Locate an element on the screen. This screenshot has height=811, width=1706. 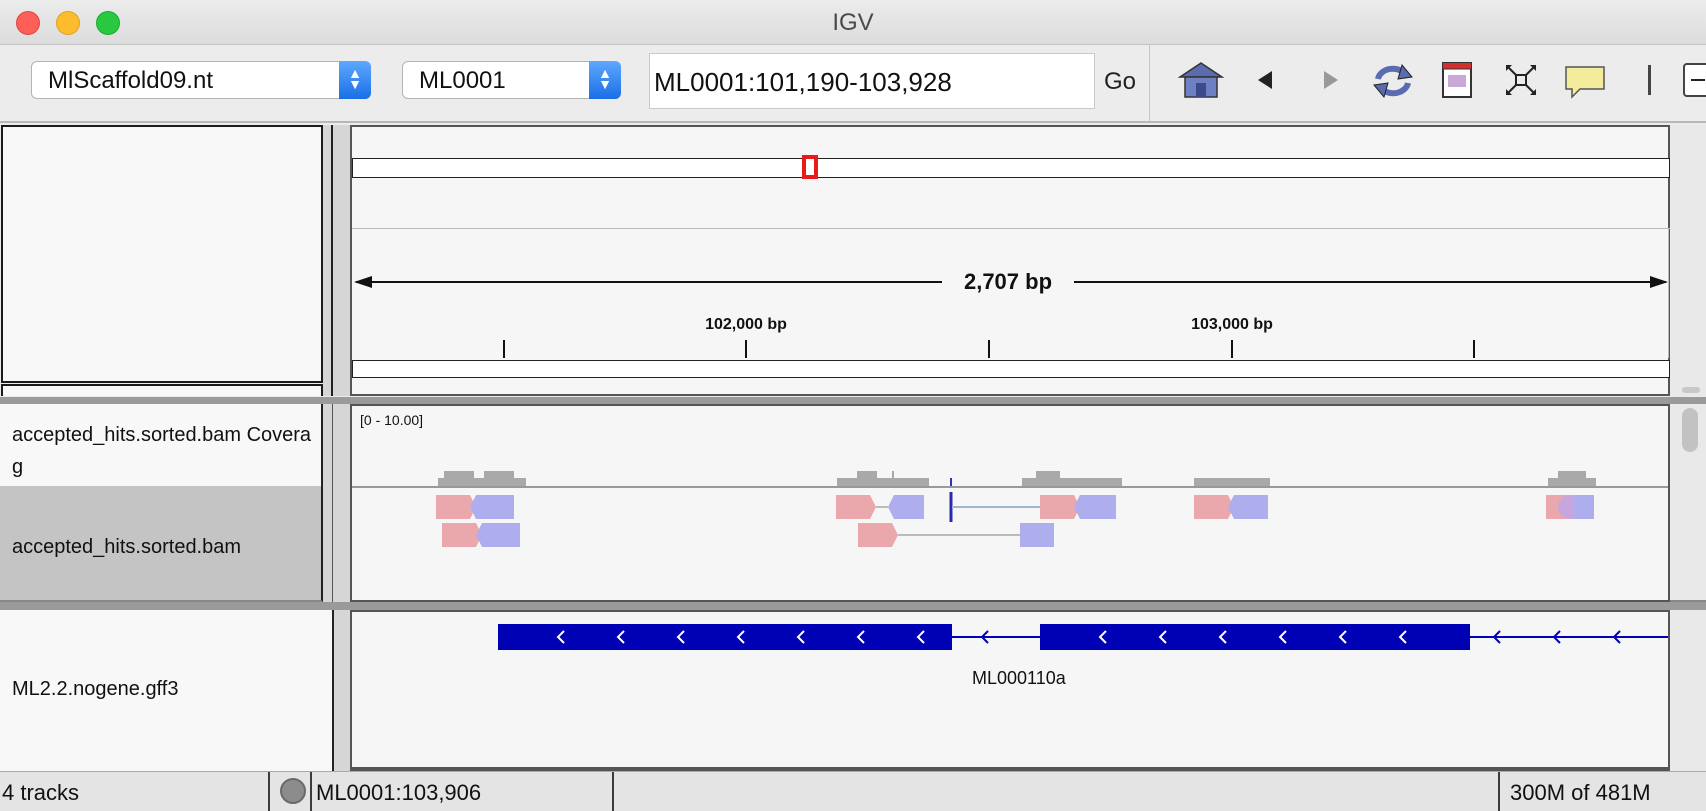
header-name-panel is located at coordinates (162, 254).